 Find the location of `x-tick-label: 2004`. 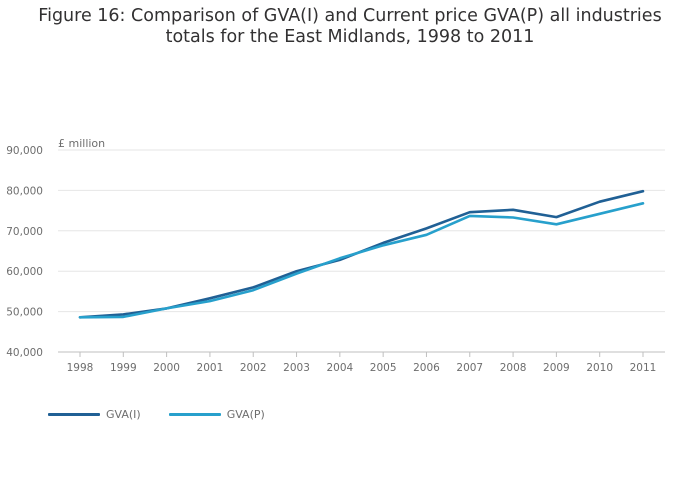

x-tick-label: 2004 is located at coordinates (339, 368).